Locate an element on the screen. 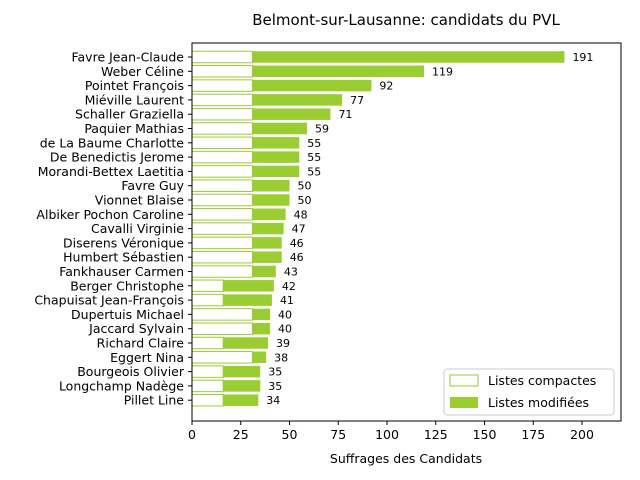 This screenshot has height=480, width=640. category-label: Eggert Nina is located at coordinates (147, 357).